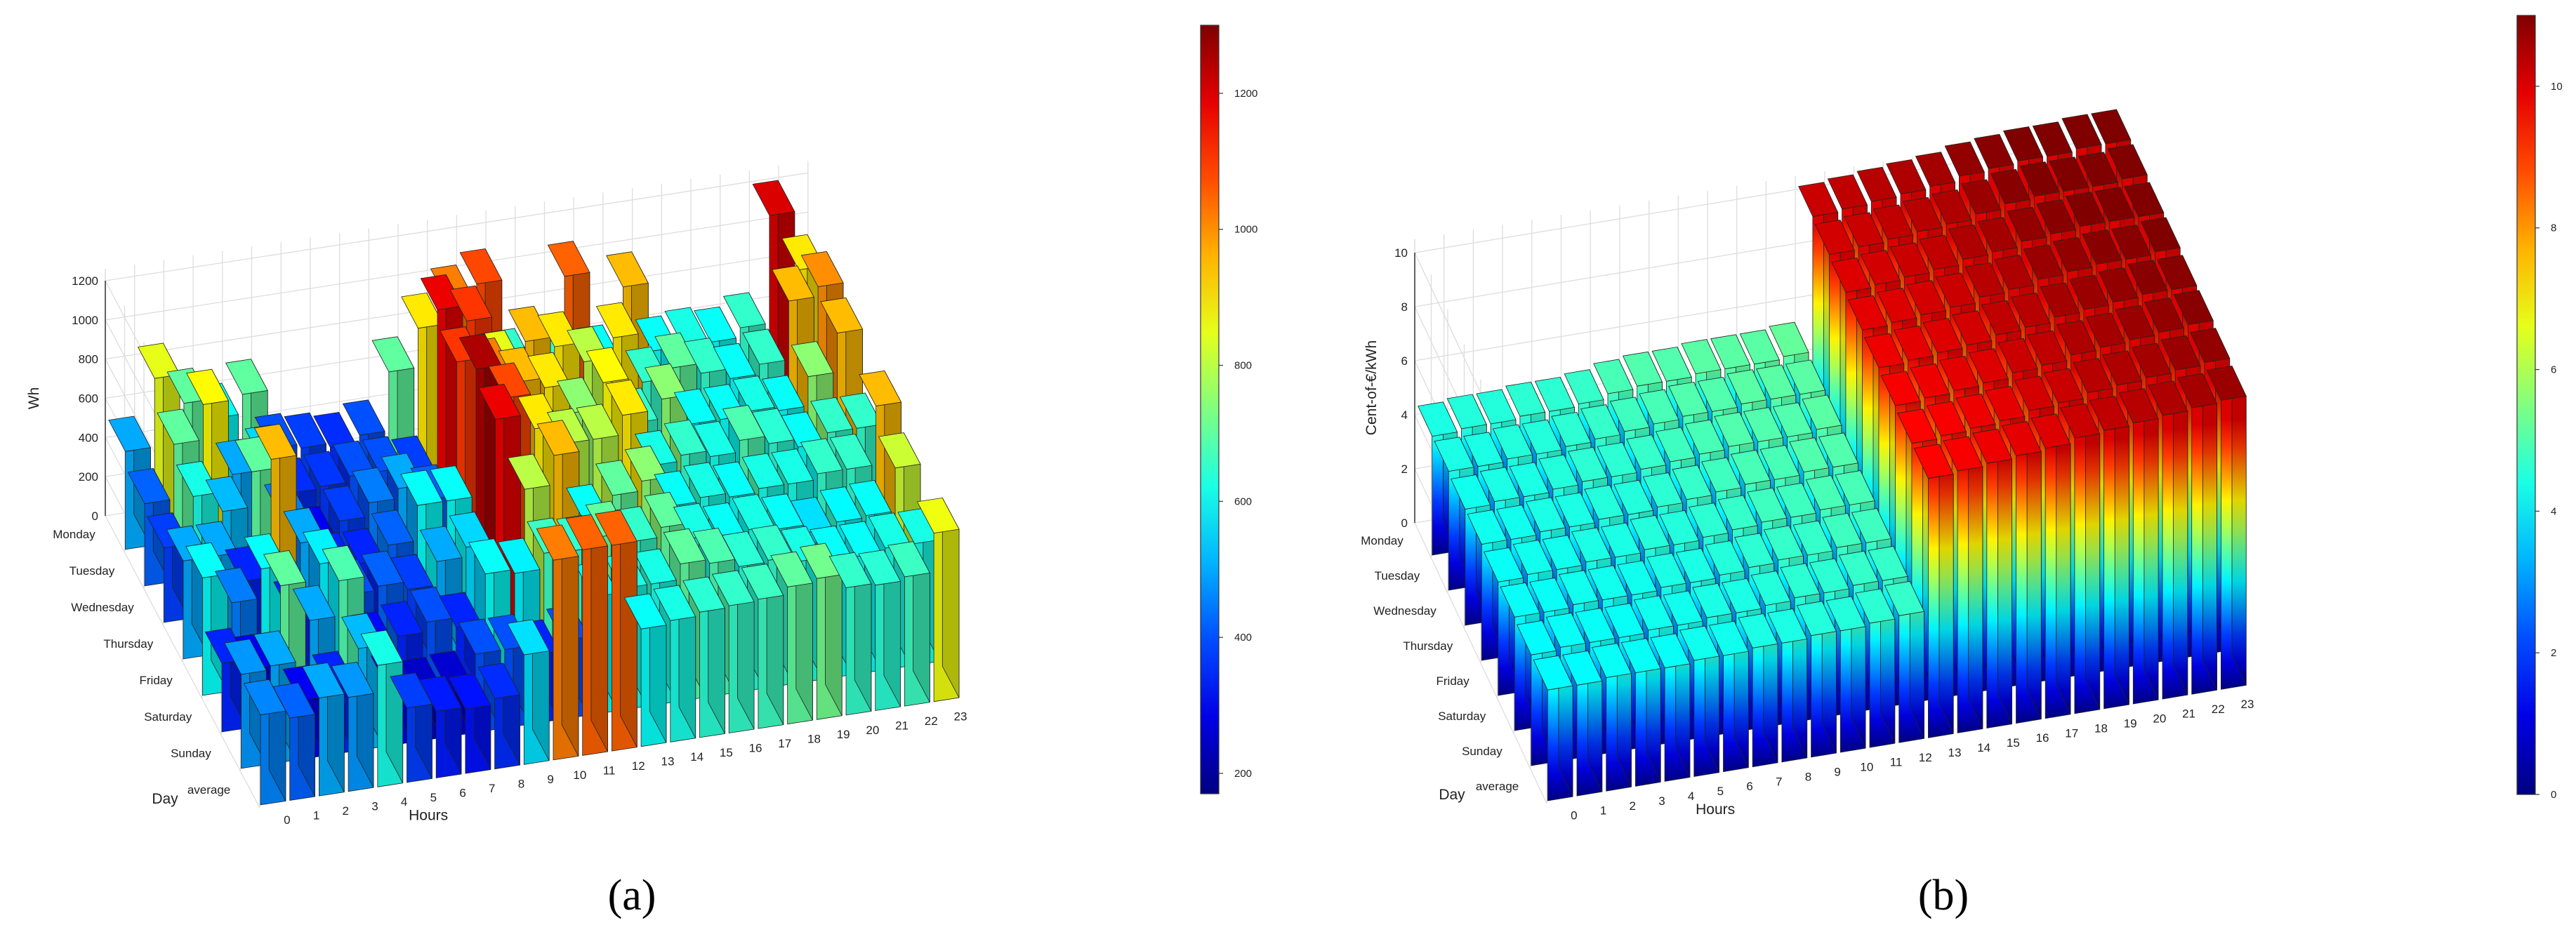 The height and width of the screenshot is (932, 2576). What do you see at coordinates (1837, 771) in the screenshot?
I see `x-tick-label: 9` at bounding box center [1837, 771].